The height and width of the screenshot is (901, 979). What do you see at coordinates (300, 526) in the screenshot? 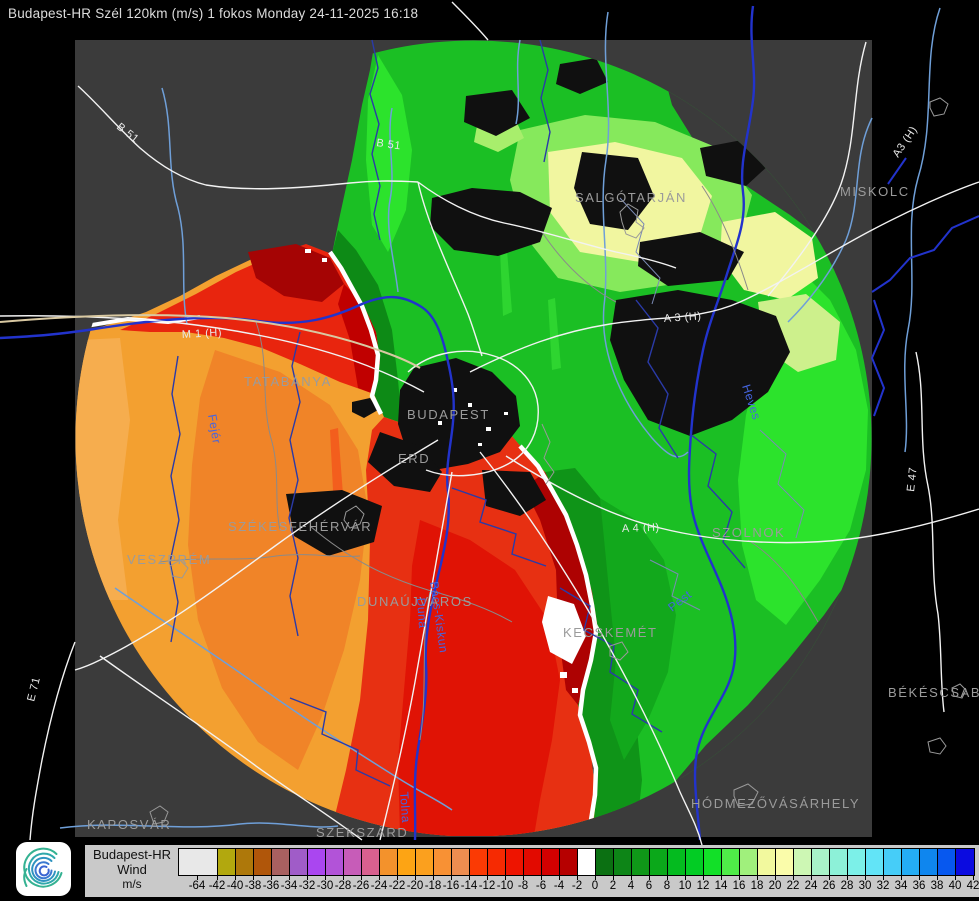
I see `city-label: SZÉKESFEHÉRVÁR` at bounding box center [300, 526].